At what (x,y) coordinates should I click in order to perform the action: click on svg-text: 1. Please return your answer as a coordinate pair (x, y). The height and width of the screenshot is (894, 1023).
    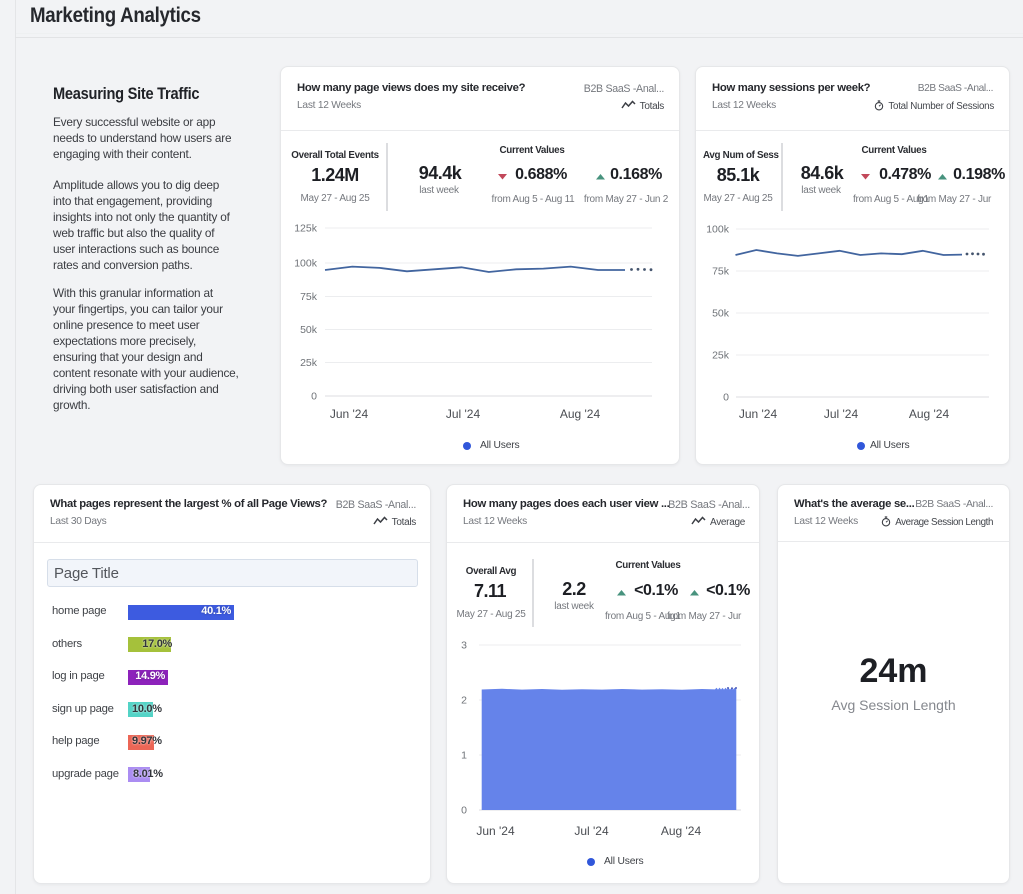
    Looking at the image, I should click on (464, 756).